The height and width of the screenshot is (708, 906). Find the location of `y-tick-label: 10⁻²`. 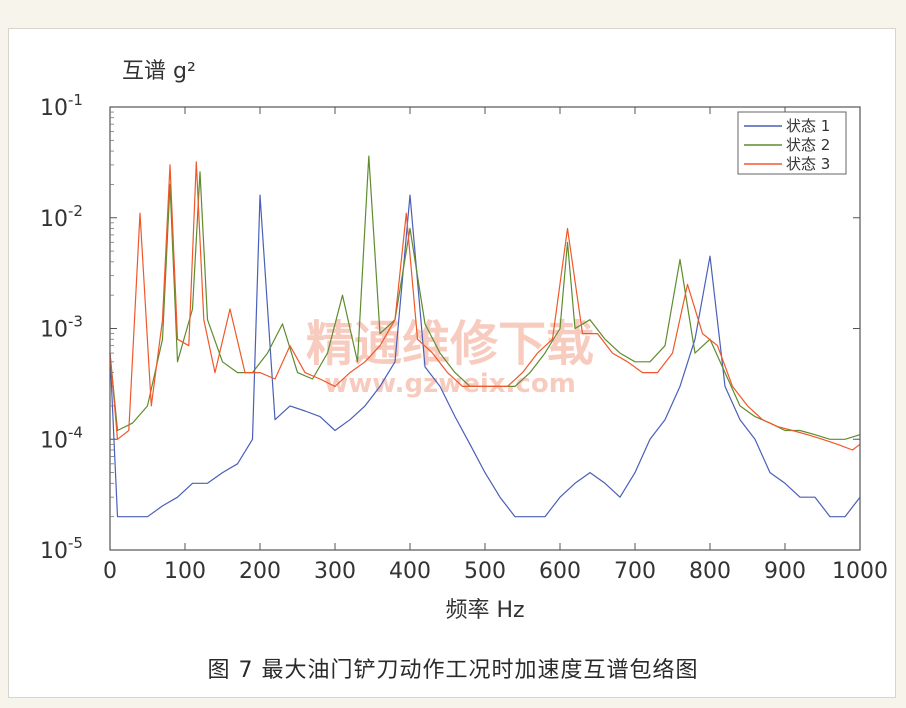

y-tick-label: 10⁻² is located at coordinates (61, 217).